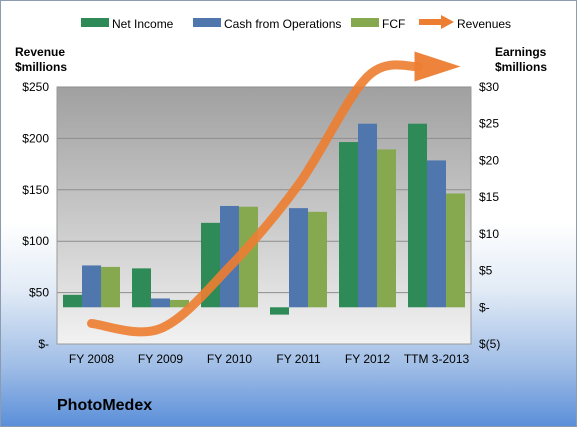 The height and width of the screenshot is (427, 577). I want to click on bar-fcf-fy-2012, so click(386, 228).